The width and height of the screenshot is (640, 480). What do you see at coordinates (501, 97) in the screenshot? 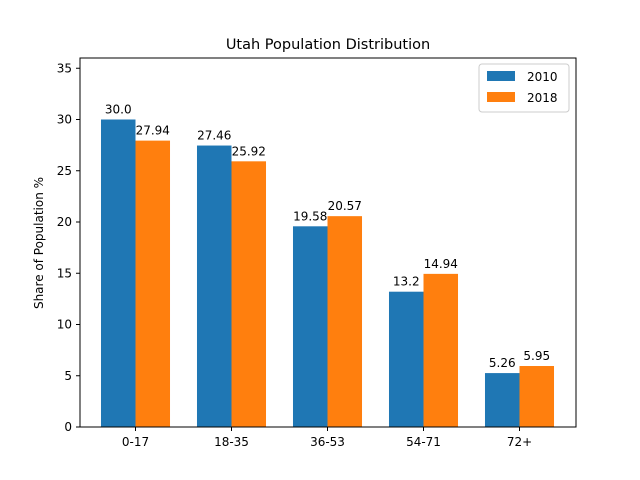
I see `legend-swatch-2018` at bounding box center [501, 97].